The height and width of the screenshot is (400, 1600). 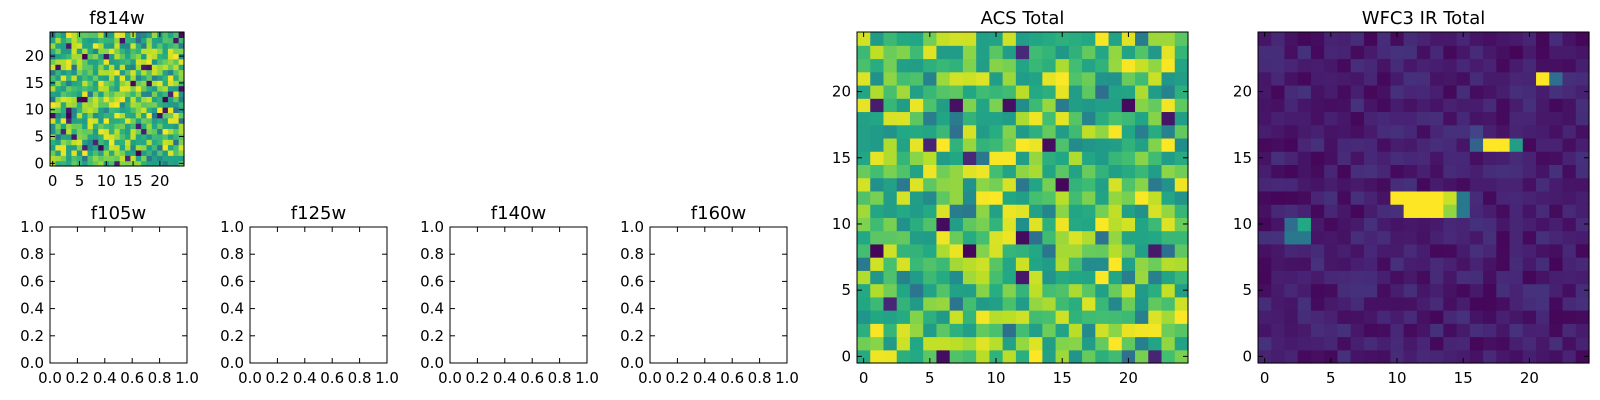 What do you see at coordinates (450, 378) in the screenshot?
I see `x-tick-label: 0.0` at bounding box center [450, 378].